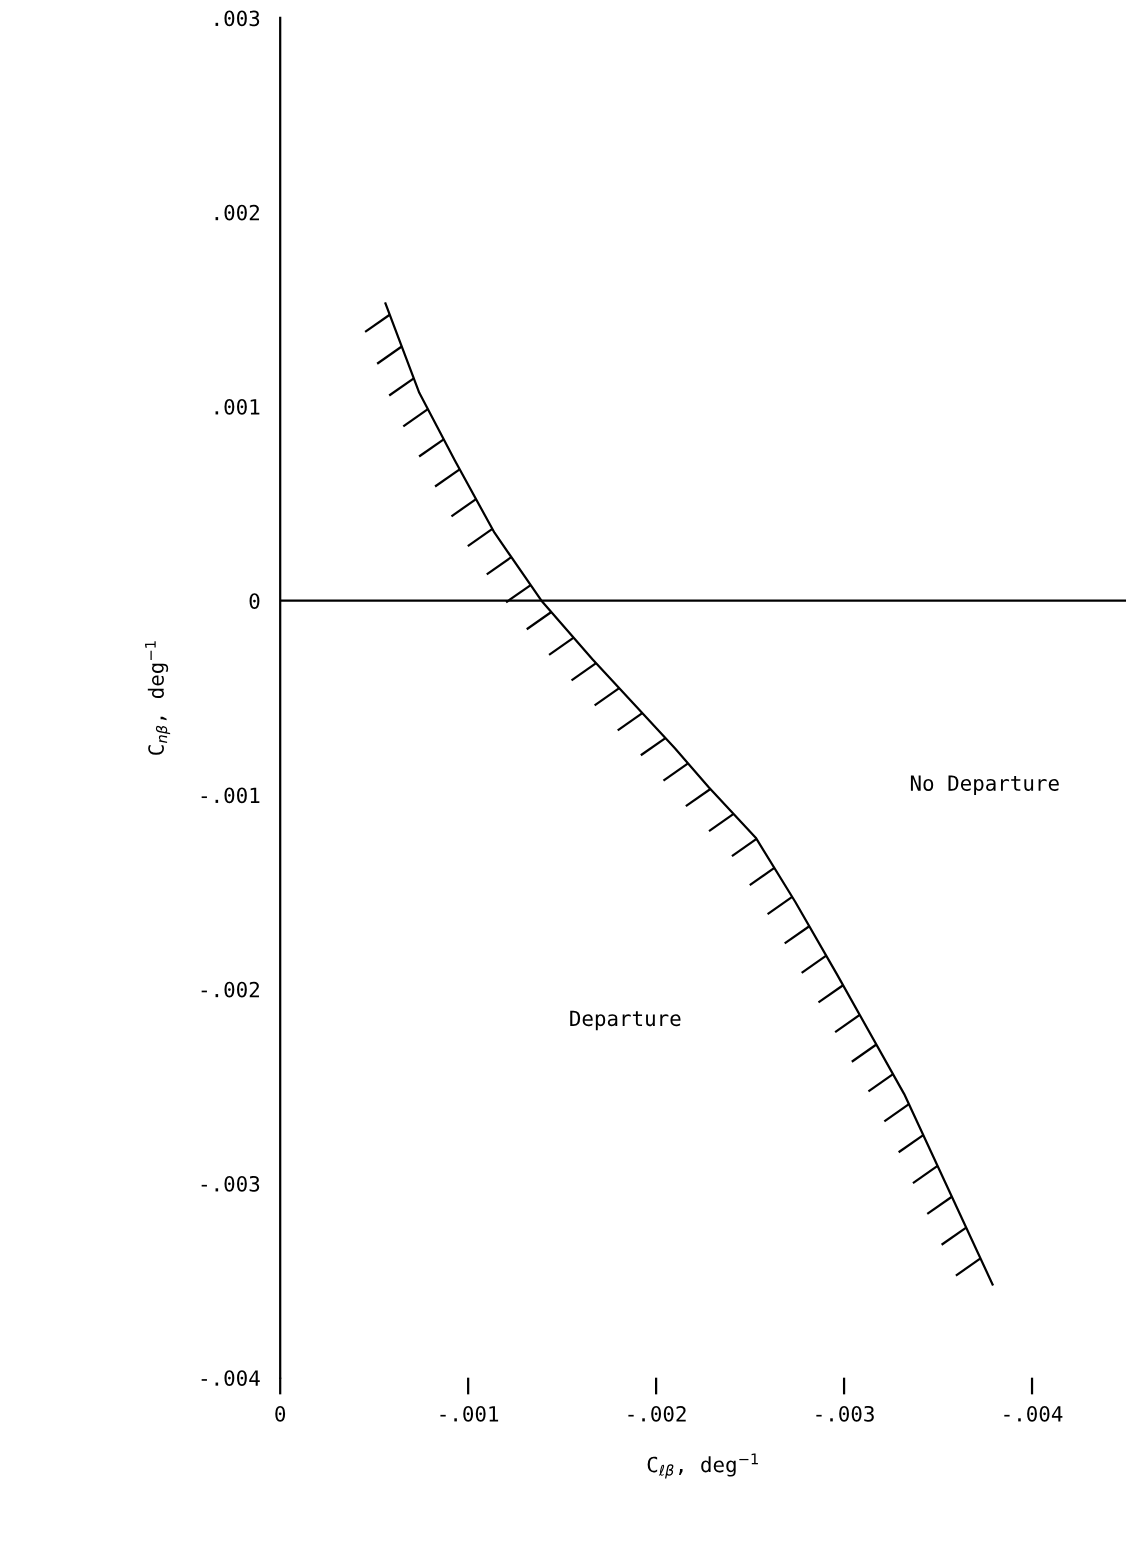  What do you see at coordinates (237, 18) in the screenshot?
I see `y-tick-label: .003` at bounding box center [237, 18].